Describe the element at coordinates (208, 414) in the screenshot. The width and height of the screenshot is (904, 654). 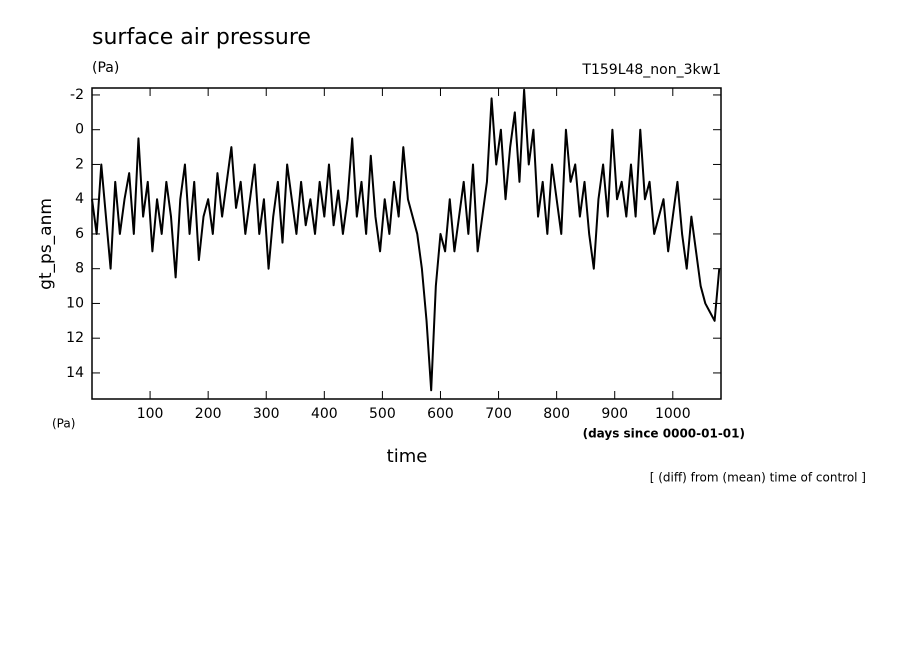
I see `x-tick-label: 200` at that location.